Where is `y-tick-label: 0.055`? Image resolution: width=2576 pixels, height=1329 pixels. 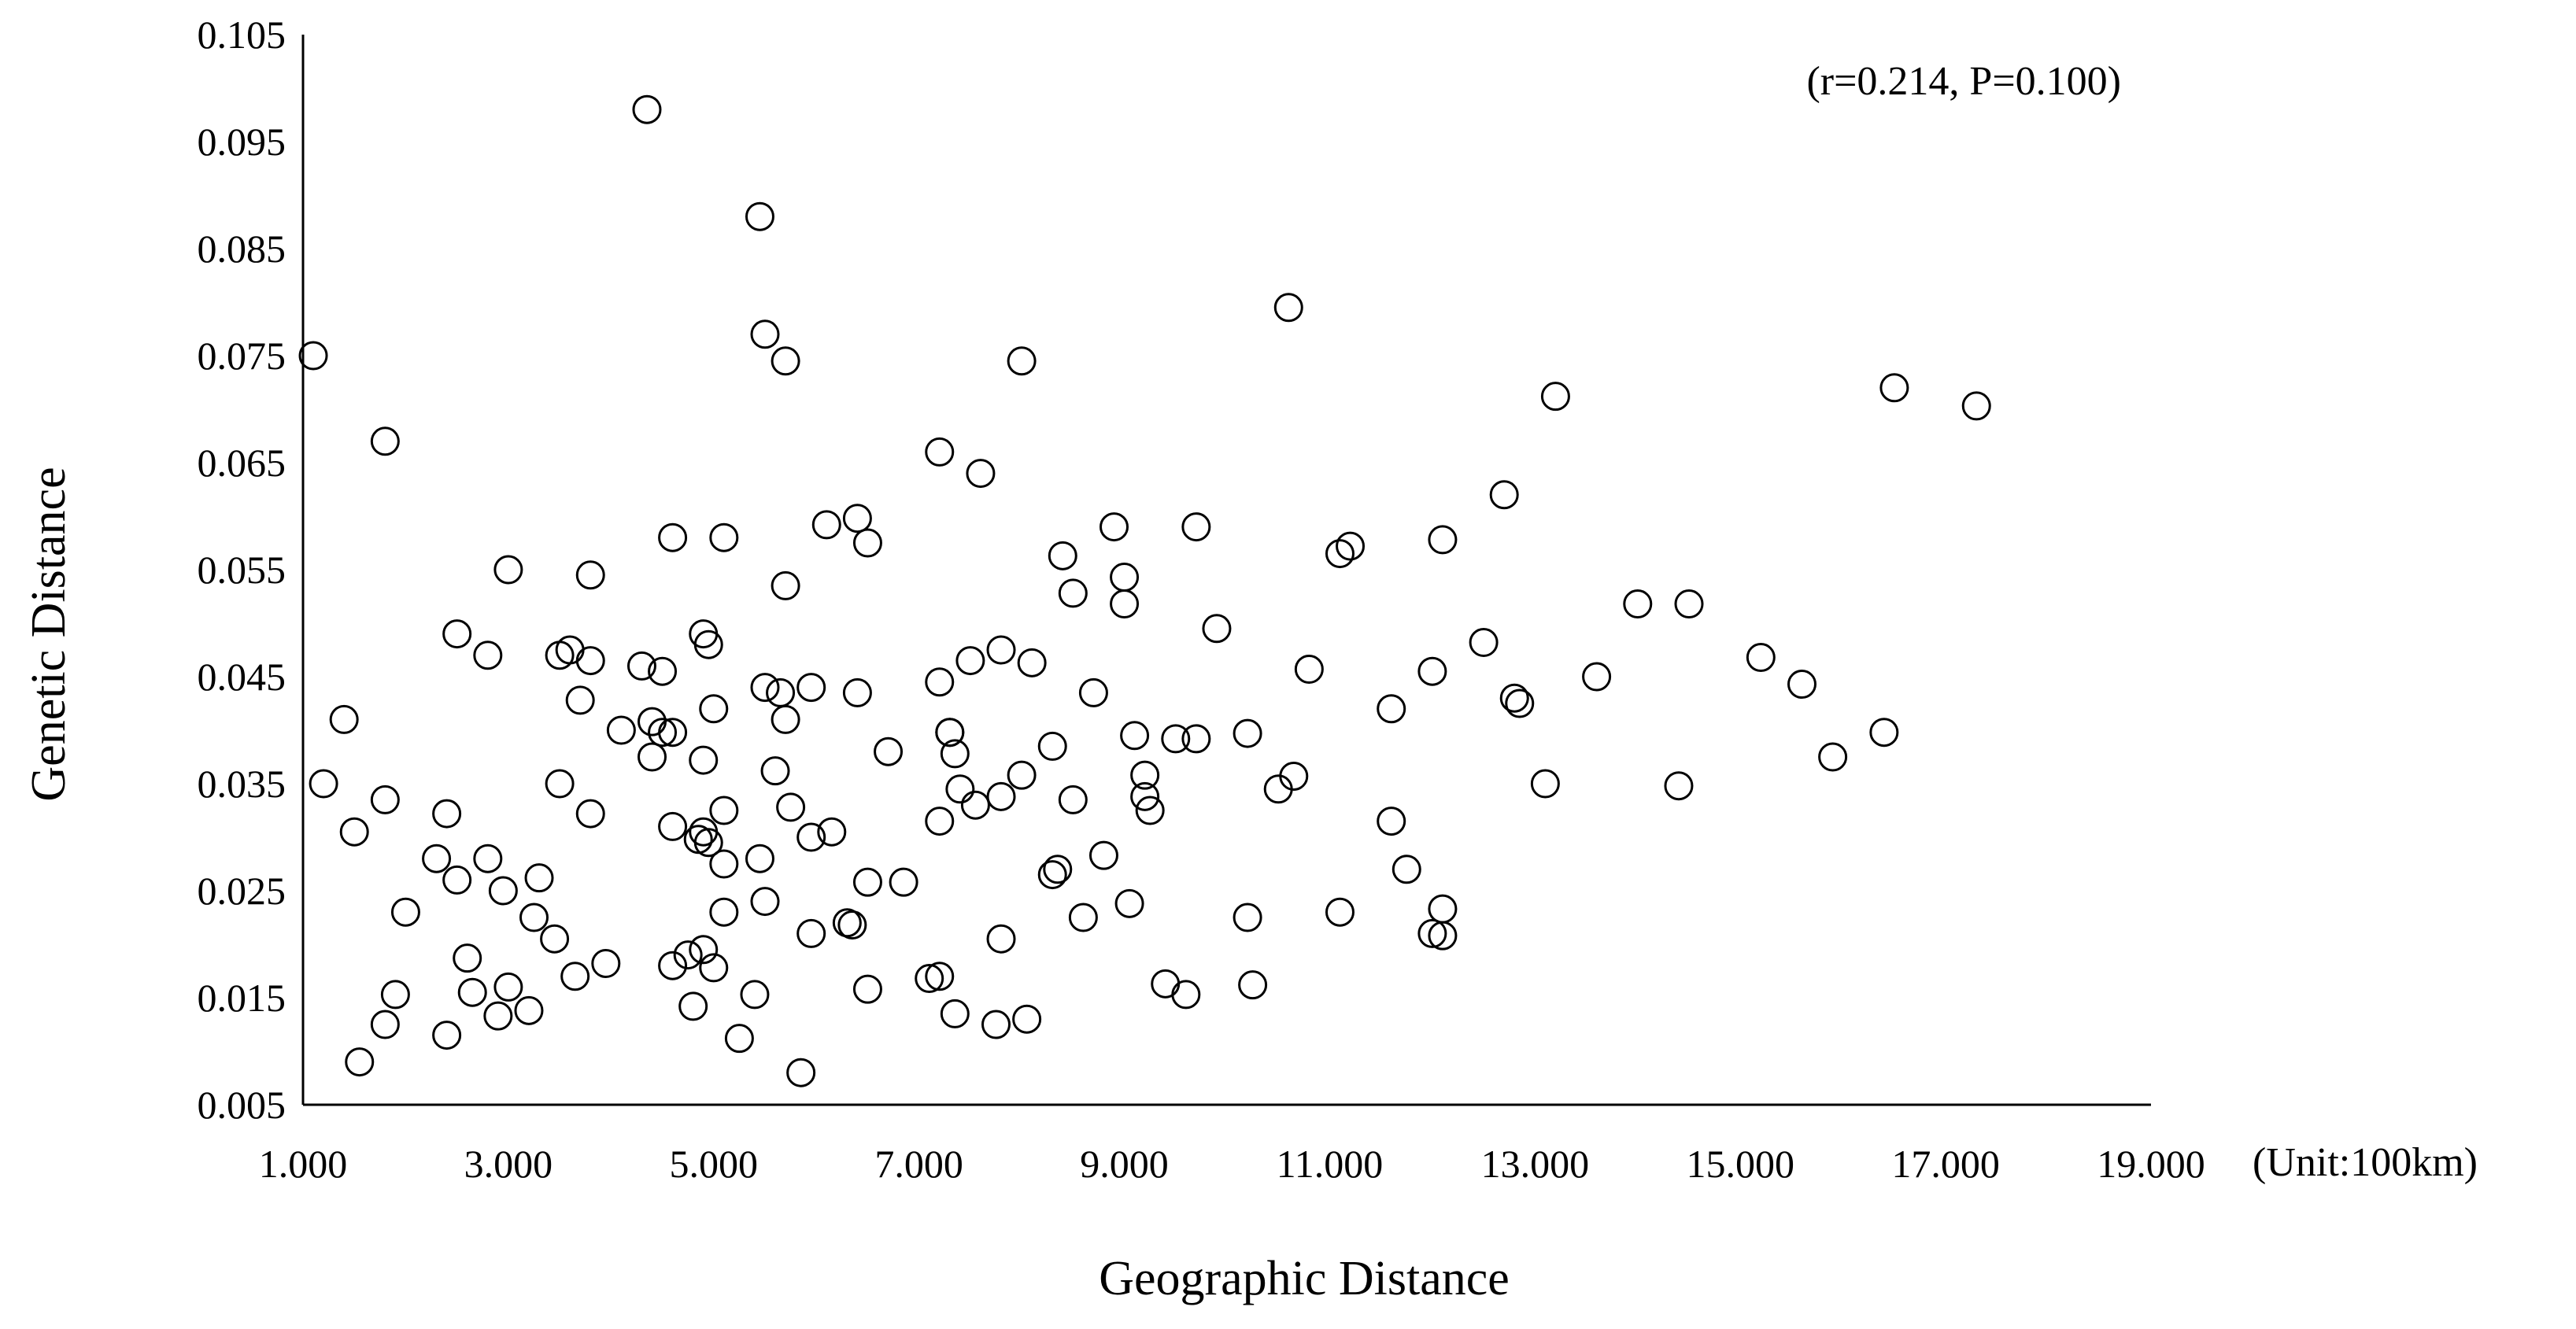
y-tick-label: 0.055 is located at coordinates (242, 570).